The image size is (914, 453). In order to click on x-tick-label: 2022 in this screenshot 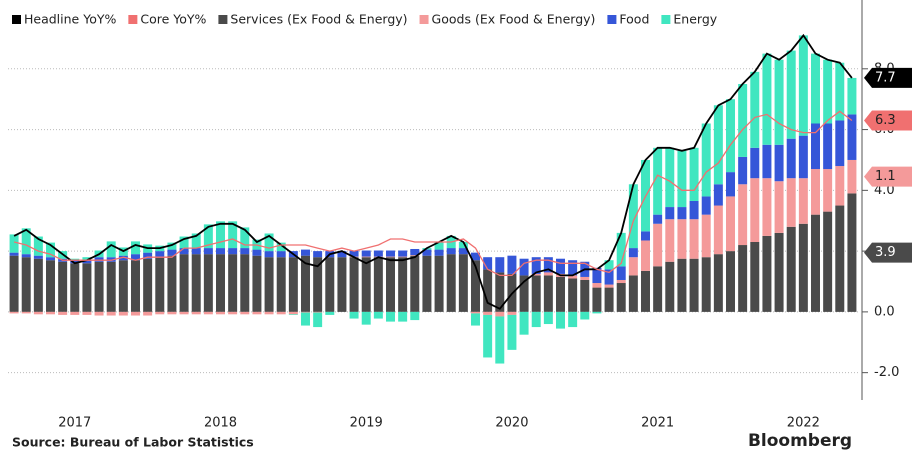, I will do `click(803, 423)`.